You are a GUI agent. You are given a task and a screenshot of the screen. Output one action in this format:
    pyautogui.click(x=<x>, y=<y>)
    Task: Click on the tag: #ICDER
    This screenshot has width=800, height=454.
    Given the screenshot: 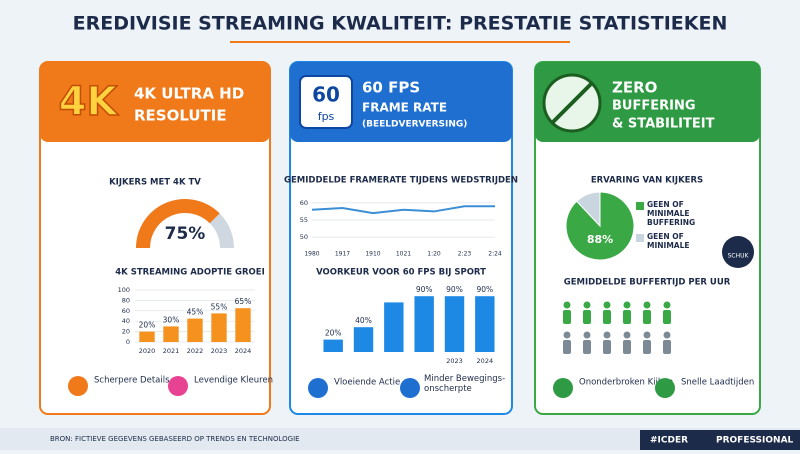 What is the action you would take?
    pyautogui.click(x=669, y=441)
    